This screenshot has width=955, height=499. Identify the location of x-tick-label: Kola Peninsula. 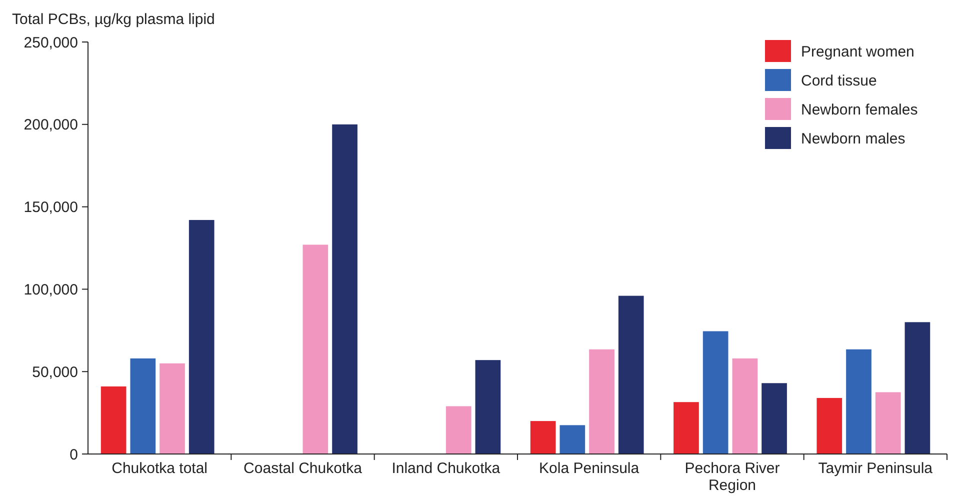
(589, 468).